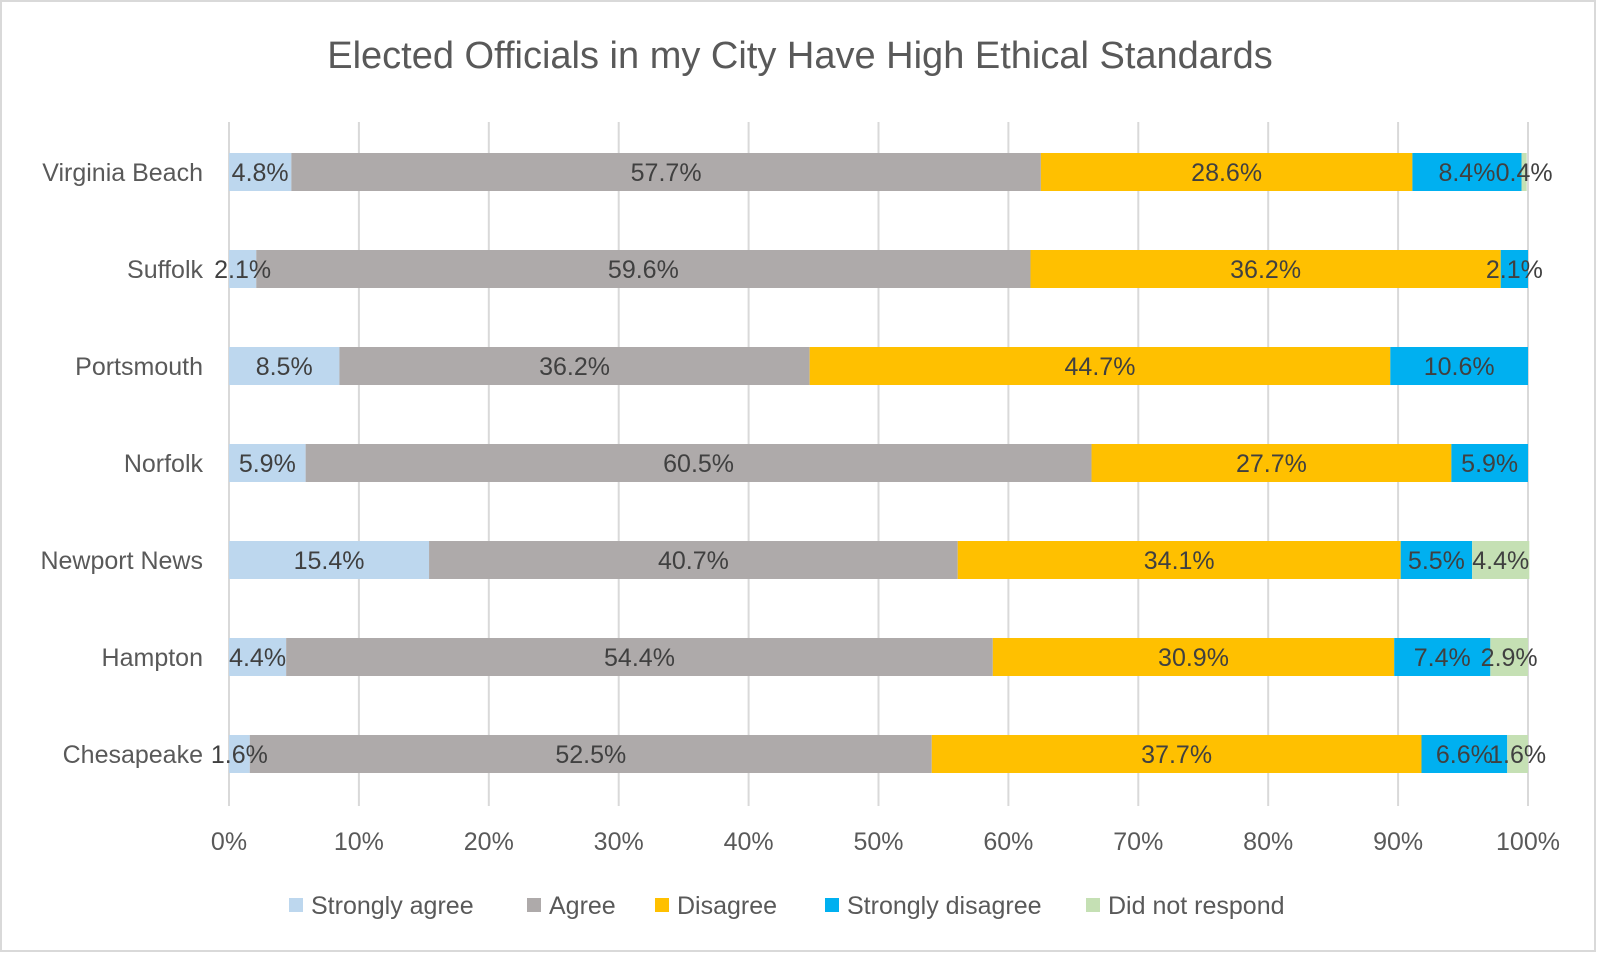 This screenshot has height=956, width=1600. What do you see at coordinates (164, 464) in the screenshot?
I see `category-label: Norfolk` at bounding box center [164, 464].